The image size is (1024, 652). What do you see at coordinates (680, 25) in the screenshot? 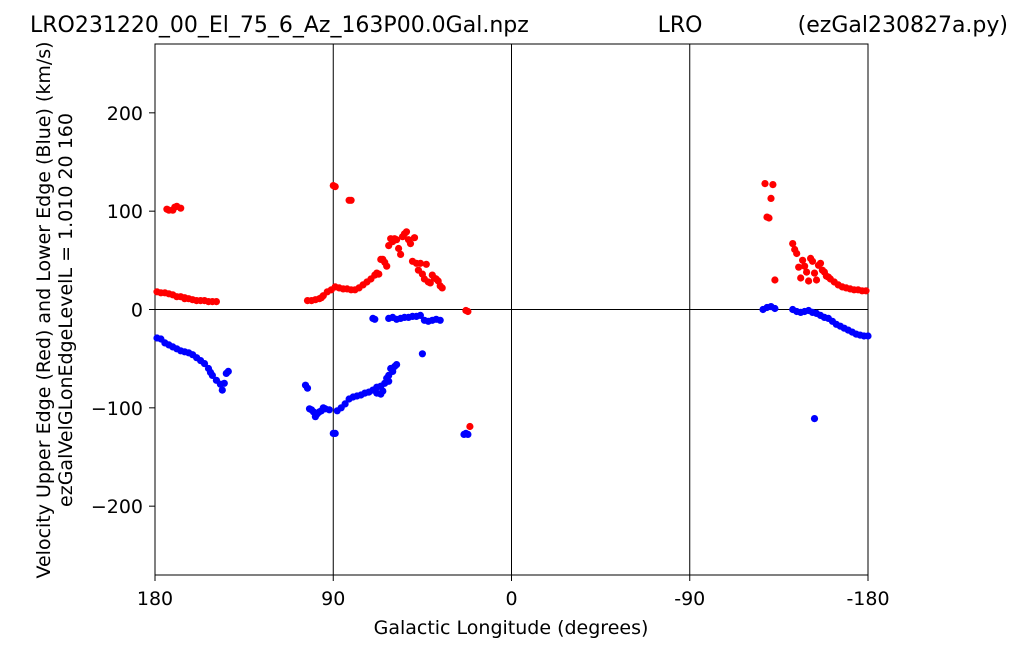
I see `chart-title-station: LRO` at bounding box center [680, 25].